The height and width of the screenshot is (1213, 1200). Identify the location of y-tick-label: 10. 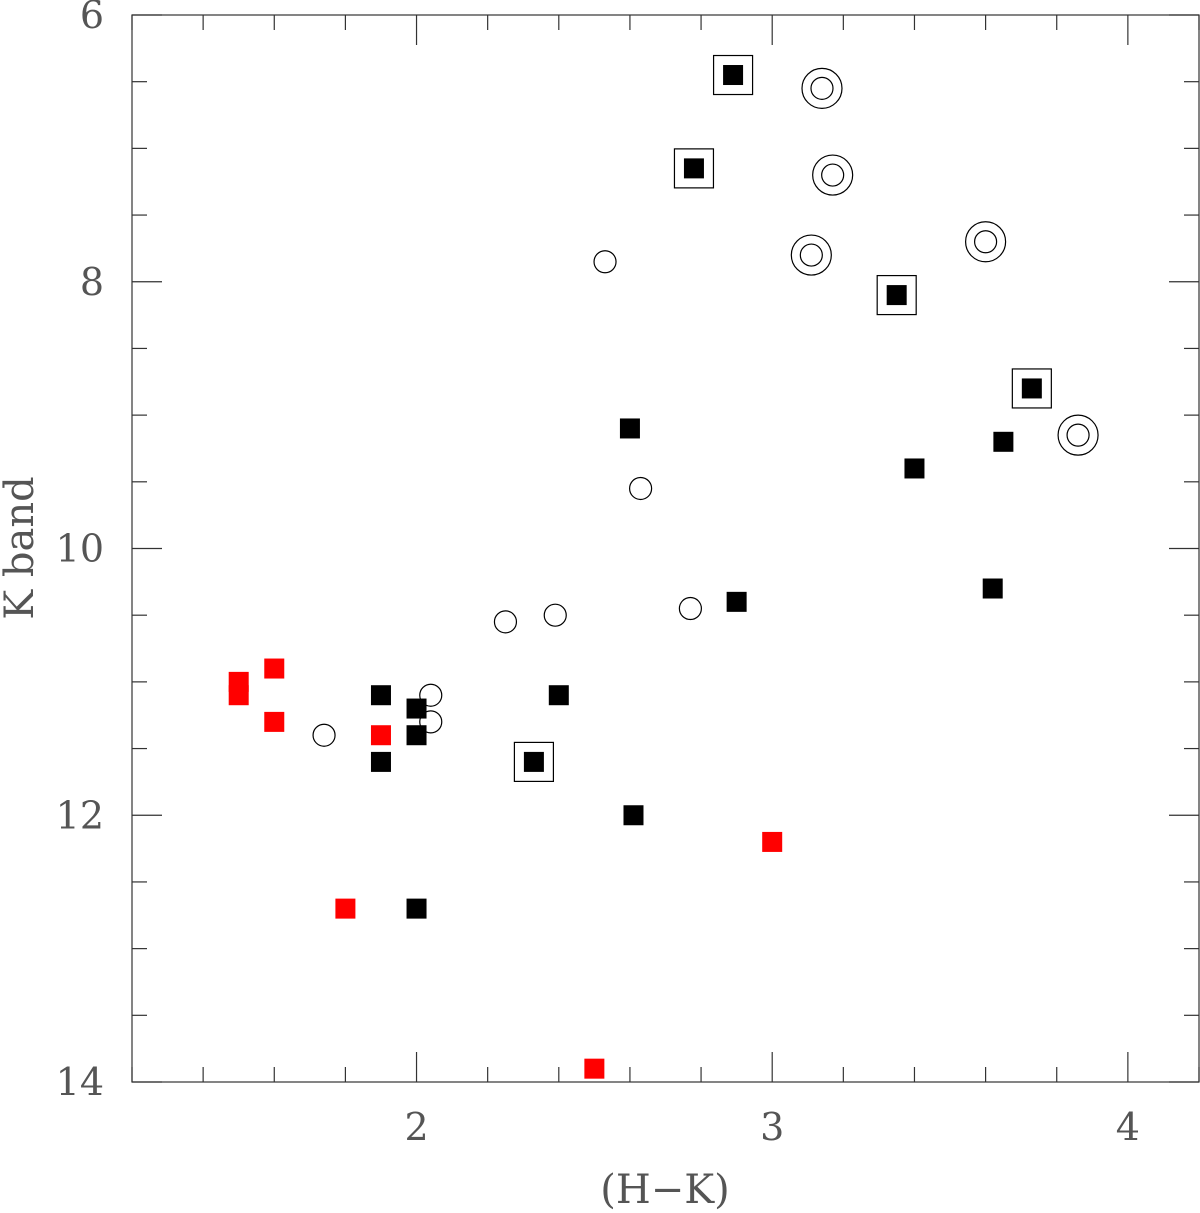
(80, 549).